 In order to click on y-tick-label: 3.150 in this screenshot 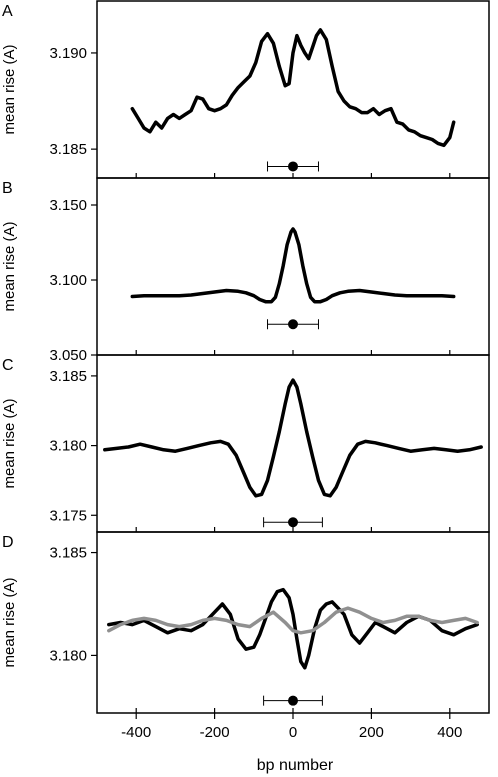, I will do `click(68, 205)`.